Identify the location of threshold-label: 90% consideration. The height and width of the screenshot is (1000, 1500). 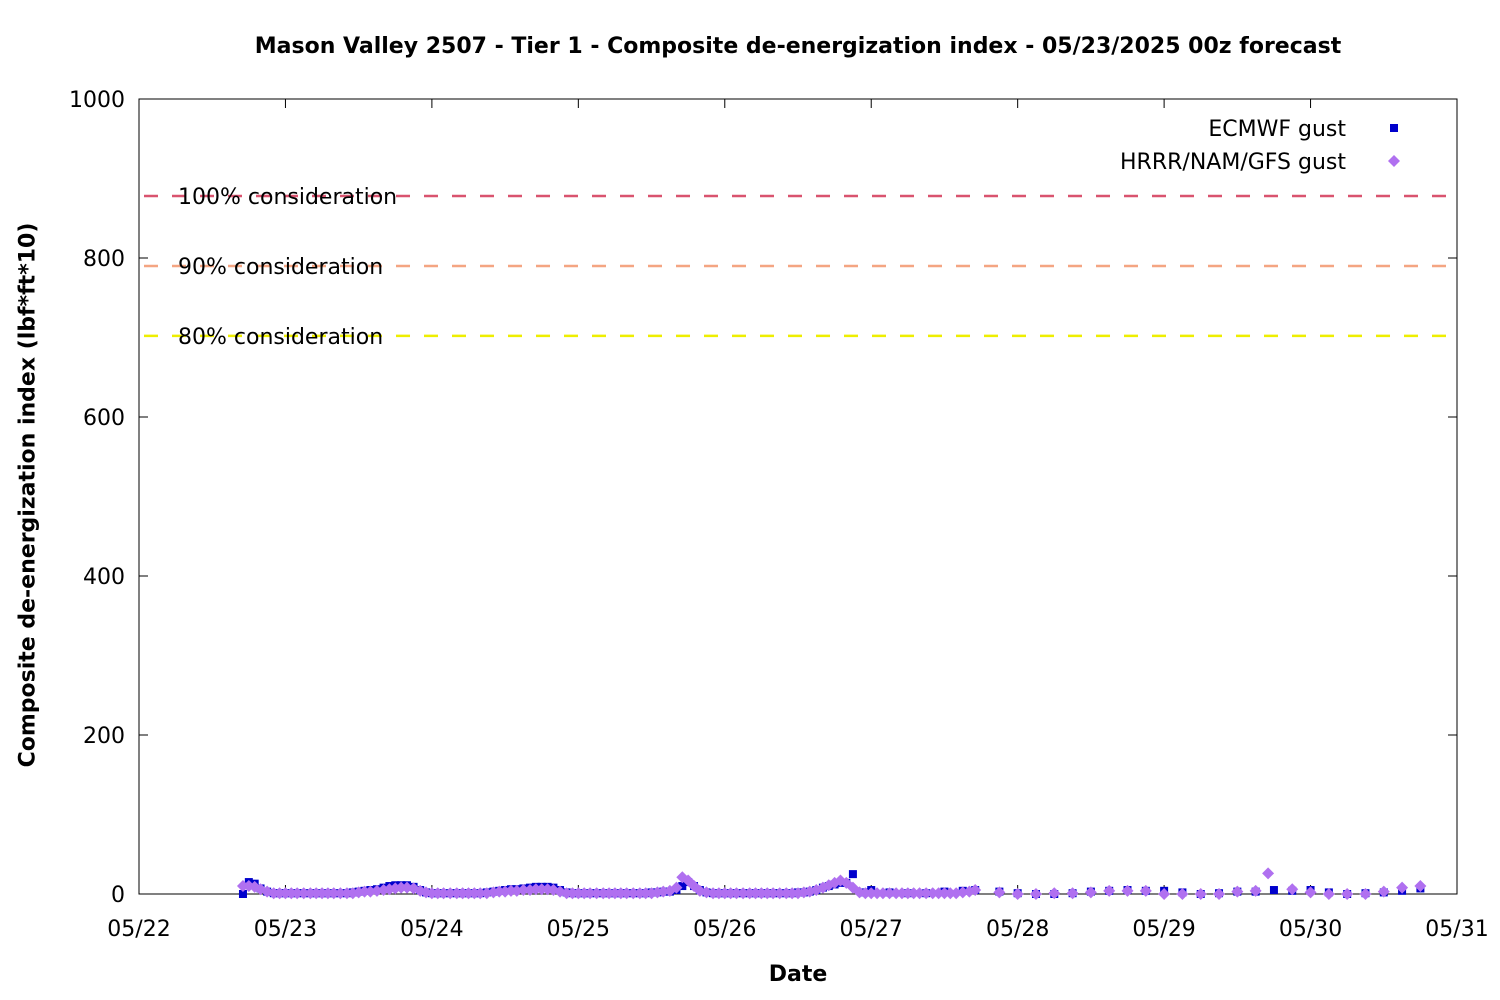
(280, 267).